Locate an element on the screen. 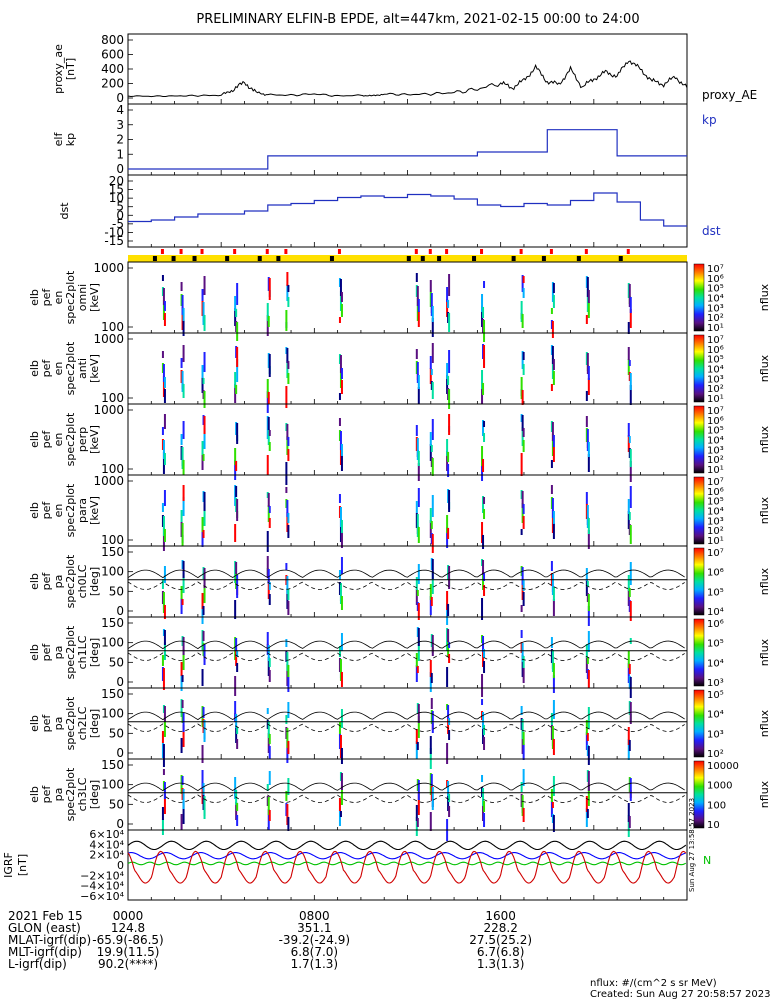 The width and height of the screenshot is (775, 1000). x-tick-label: 90.2(****) is located at coordinates (128, 964).